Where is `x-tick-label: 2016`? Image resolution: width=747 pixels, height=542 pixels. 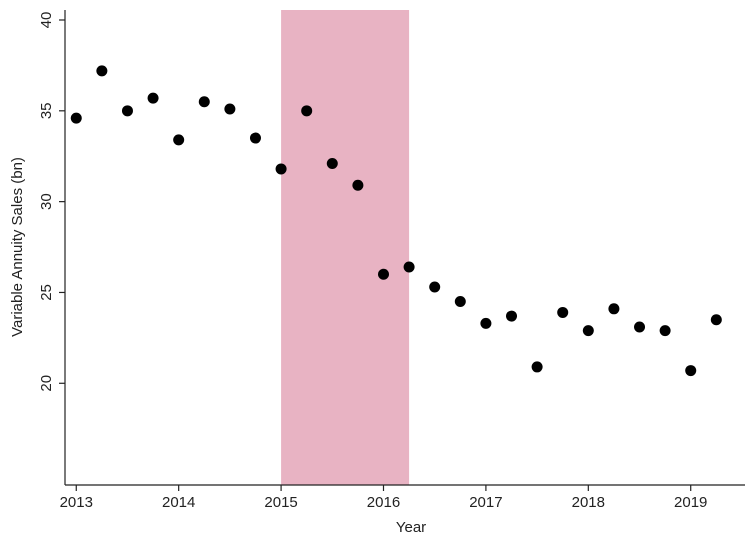 x-tick-label: 2016 is located at coordinates (383, 502).